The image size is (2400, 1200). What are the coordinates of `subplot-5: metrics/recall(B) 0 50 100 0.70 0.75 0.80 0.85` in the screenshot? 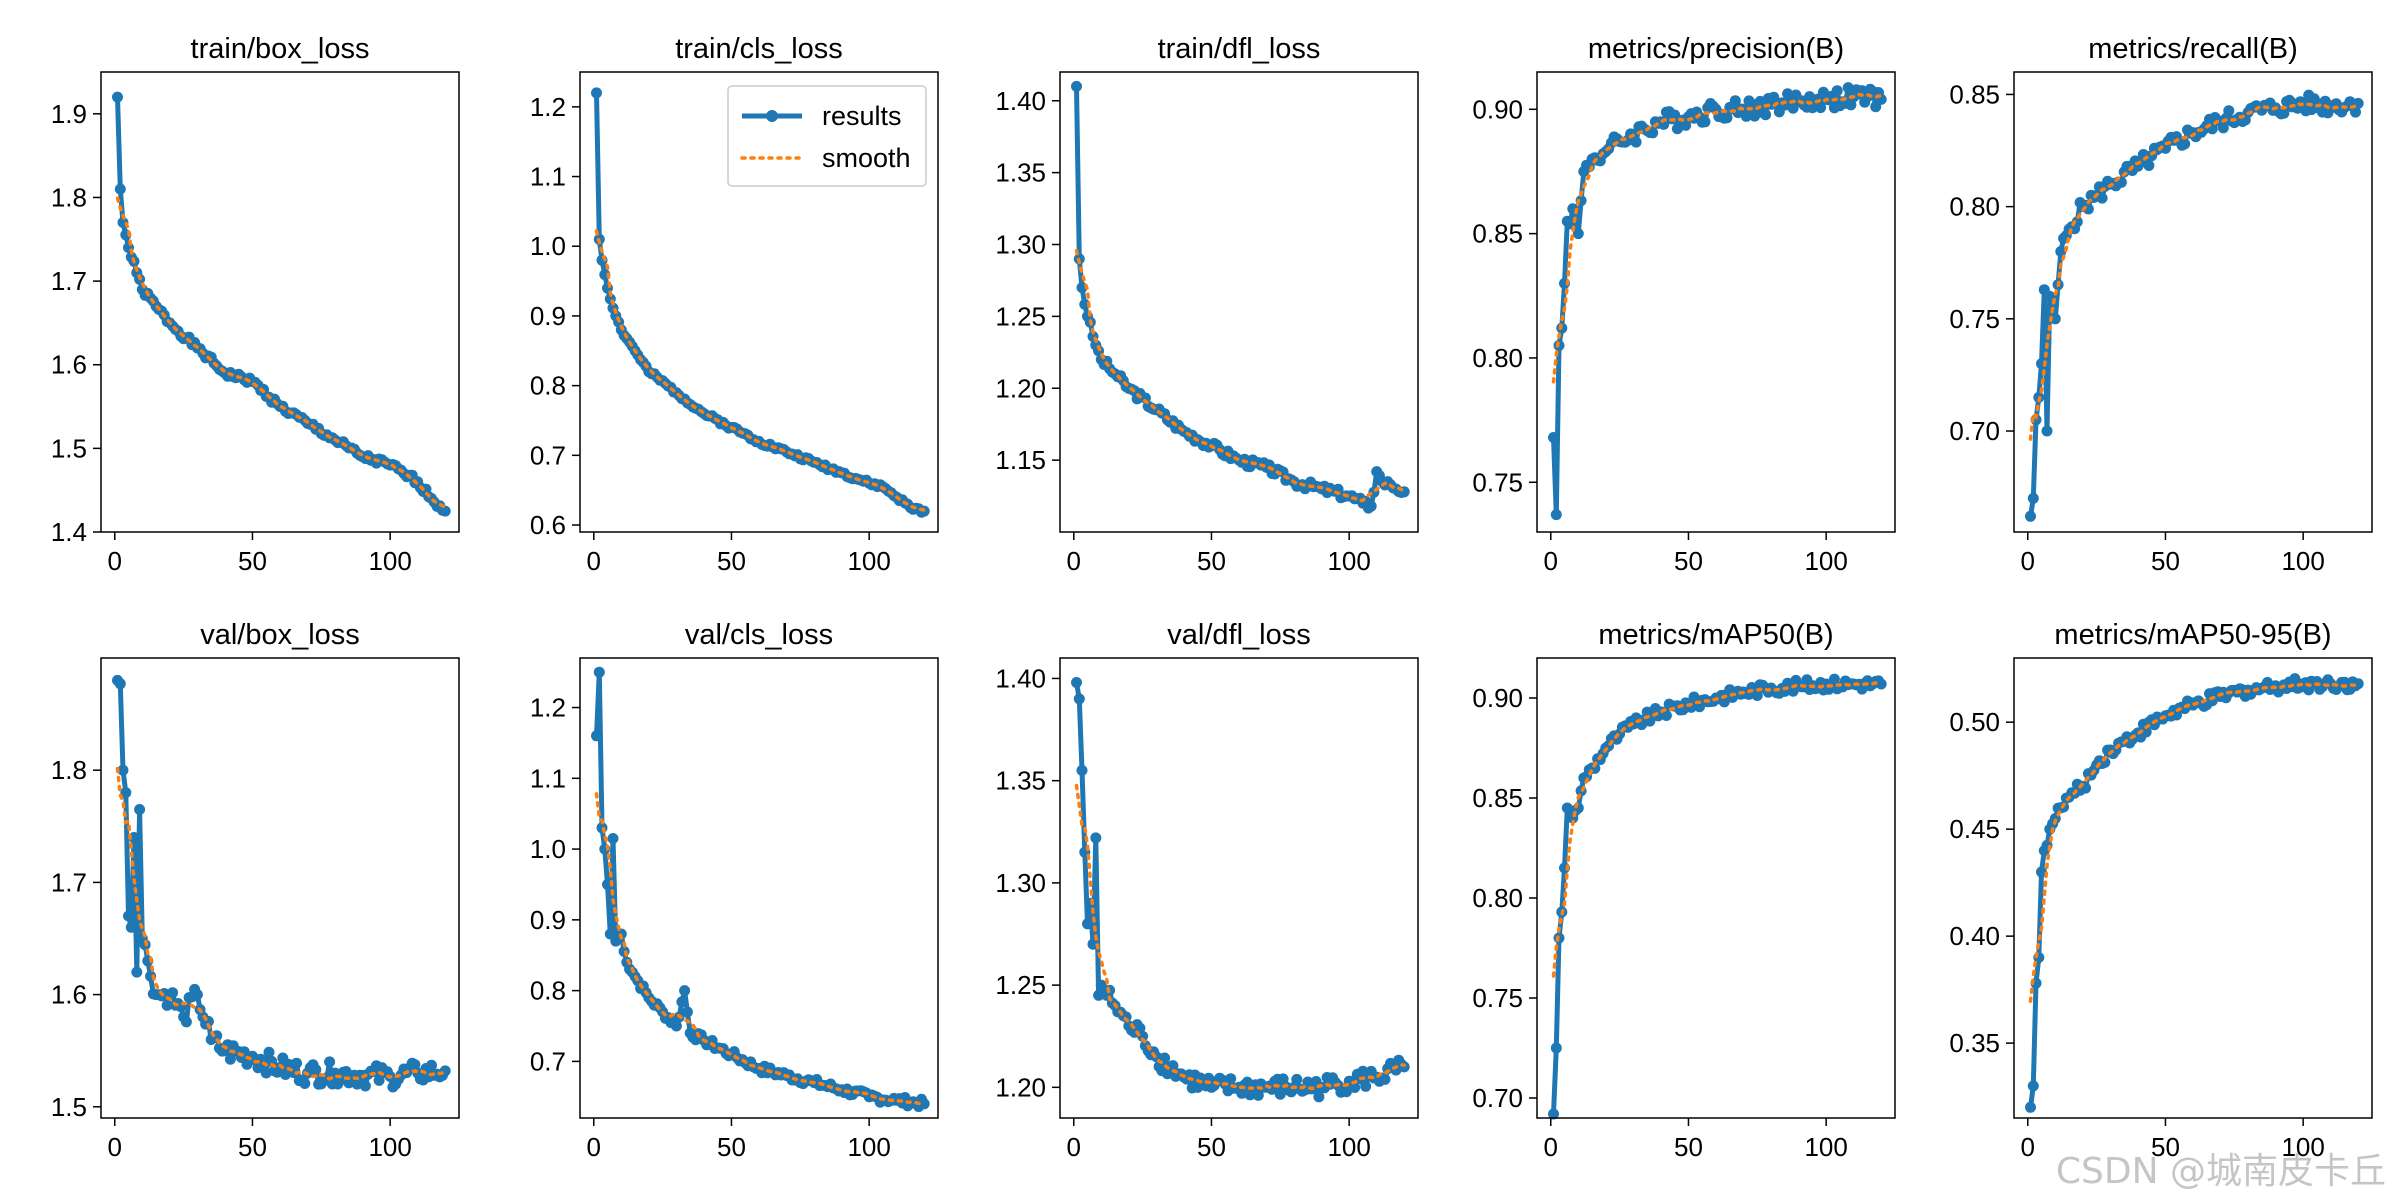 It's located at (2161, 304).